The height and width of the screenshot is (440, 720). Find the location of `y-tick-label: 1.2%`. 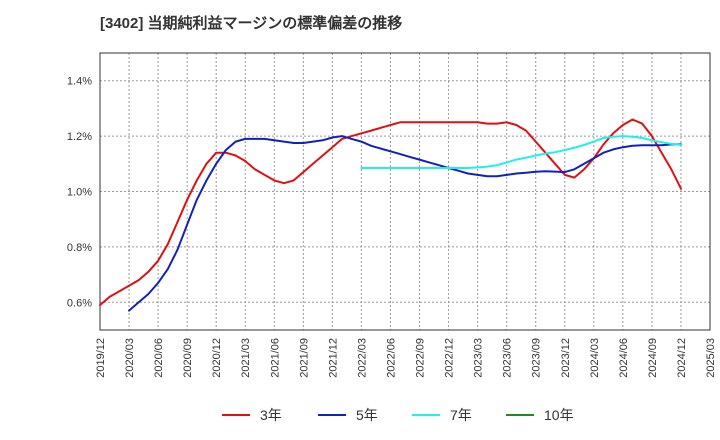

y-tick-label: 1.2% is located at coordinates (79, 137).